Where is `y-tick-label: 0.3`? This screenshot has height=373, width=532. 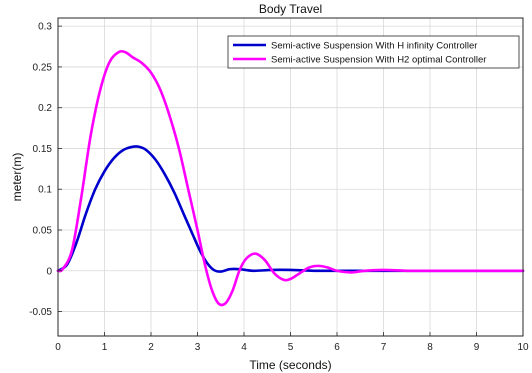 y-tick-label: 0.3 is located at coordinates (45, 27).